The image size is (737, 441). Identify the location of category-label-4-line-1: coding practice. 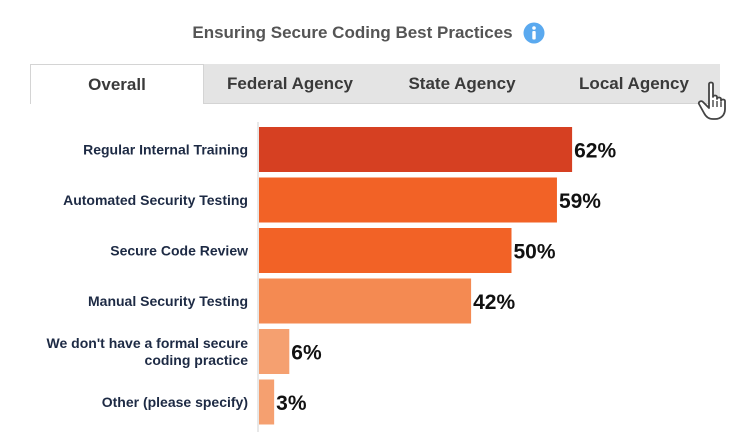
(197, 360).